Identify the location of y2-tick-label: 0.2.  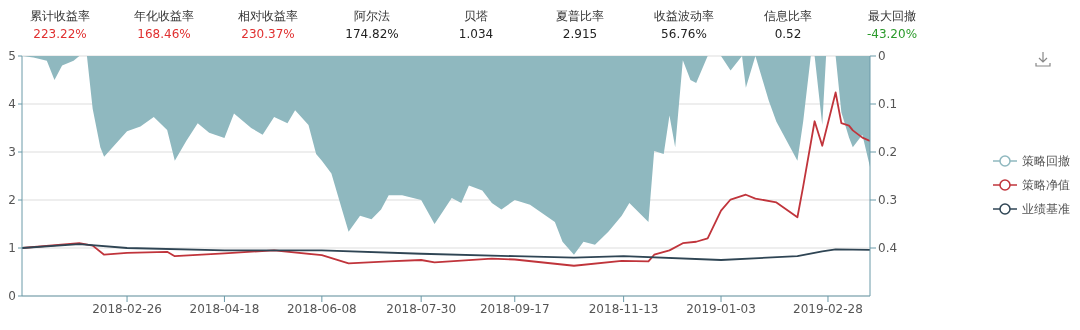
(888, 152).